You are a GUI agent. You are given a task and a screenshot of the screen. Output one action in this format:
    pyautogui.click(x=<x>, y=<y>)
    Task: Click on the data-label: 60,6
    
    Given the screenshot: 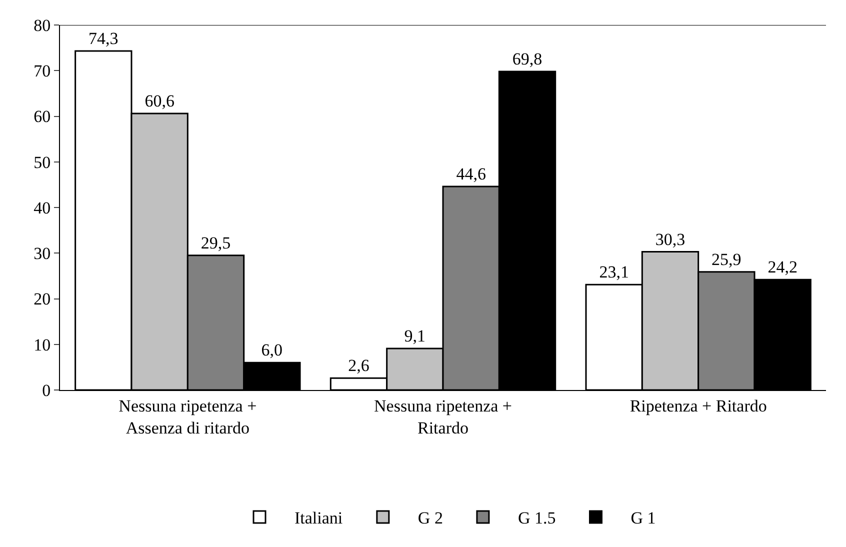 What is the action you would take?
    pyautogui.click(x=159, y=101)
    